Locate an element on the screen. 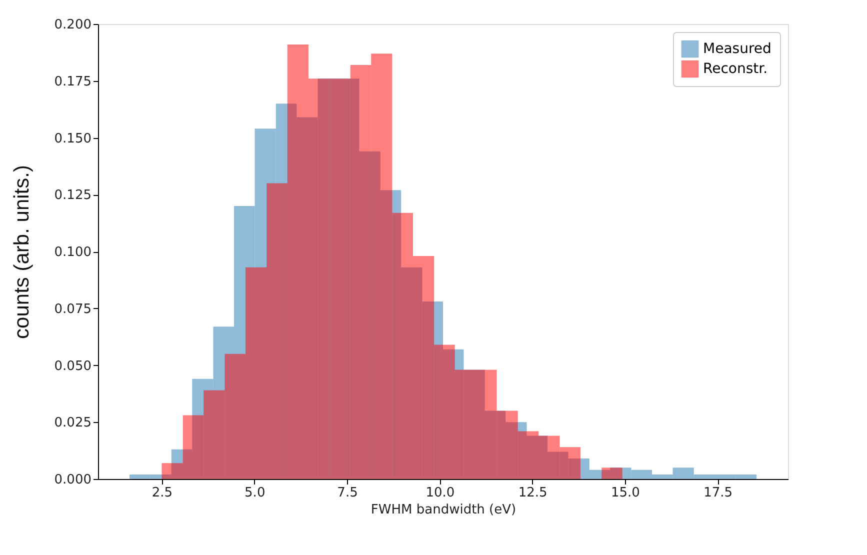 The width and height of the screenshot is (867, 555). x-tick-label: 2.5 is located at coordinates (162, 493).